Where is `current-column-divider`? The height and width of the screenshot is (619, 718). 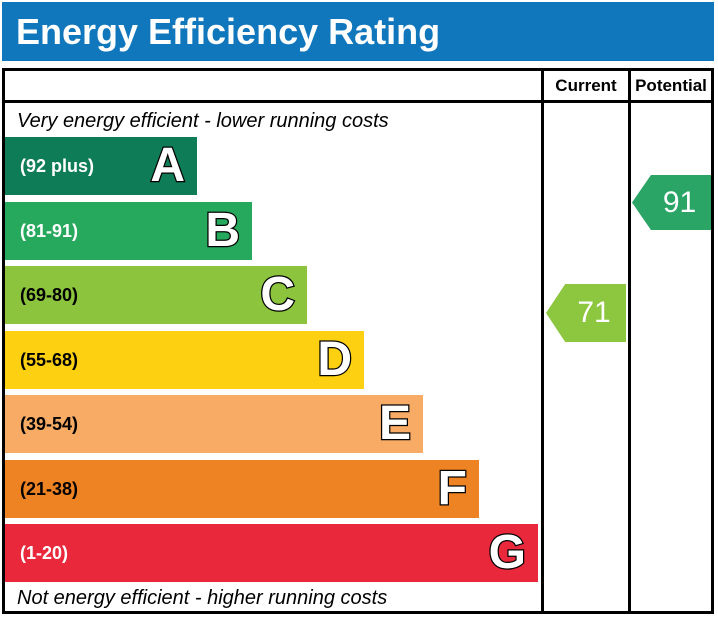 current-column-divider is located at coordinates (542, 341).